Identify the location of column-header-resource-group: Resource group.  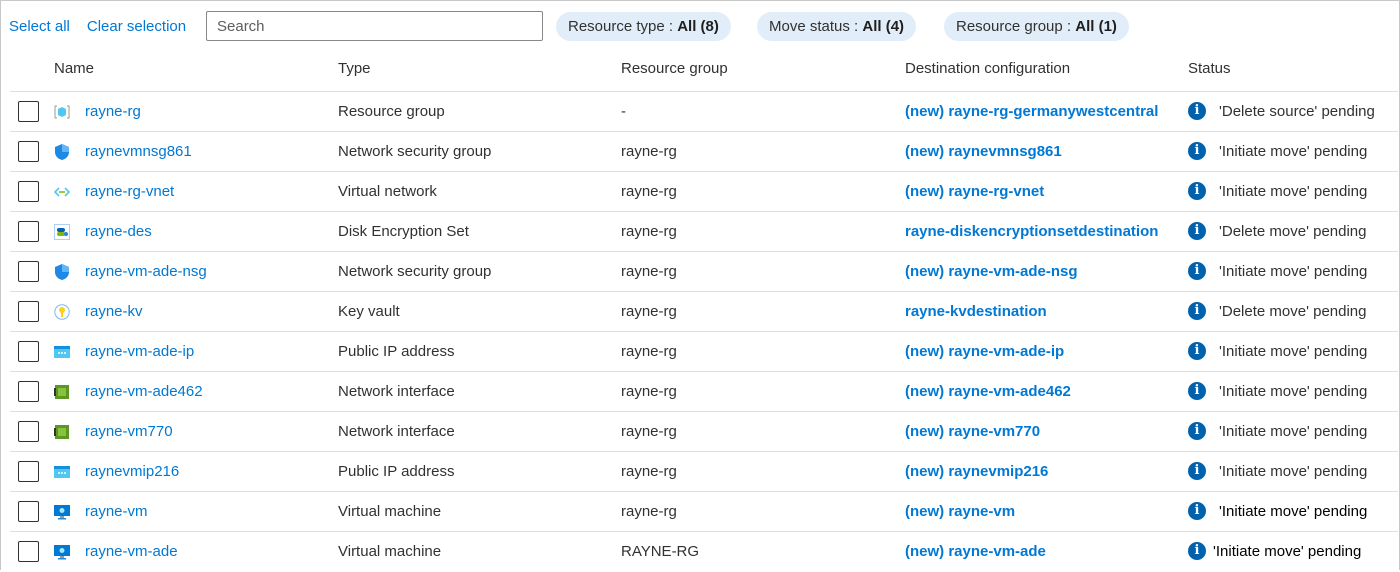
(674, 68).